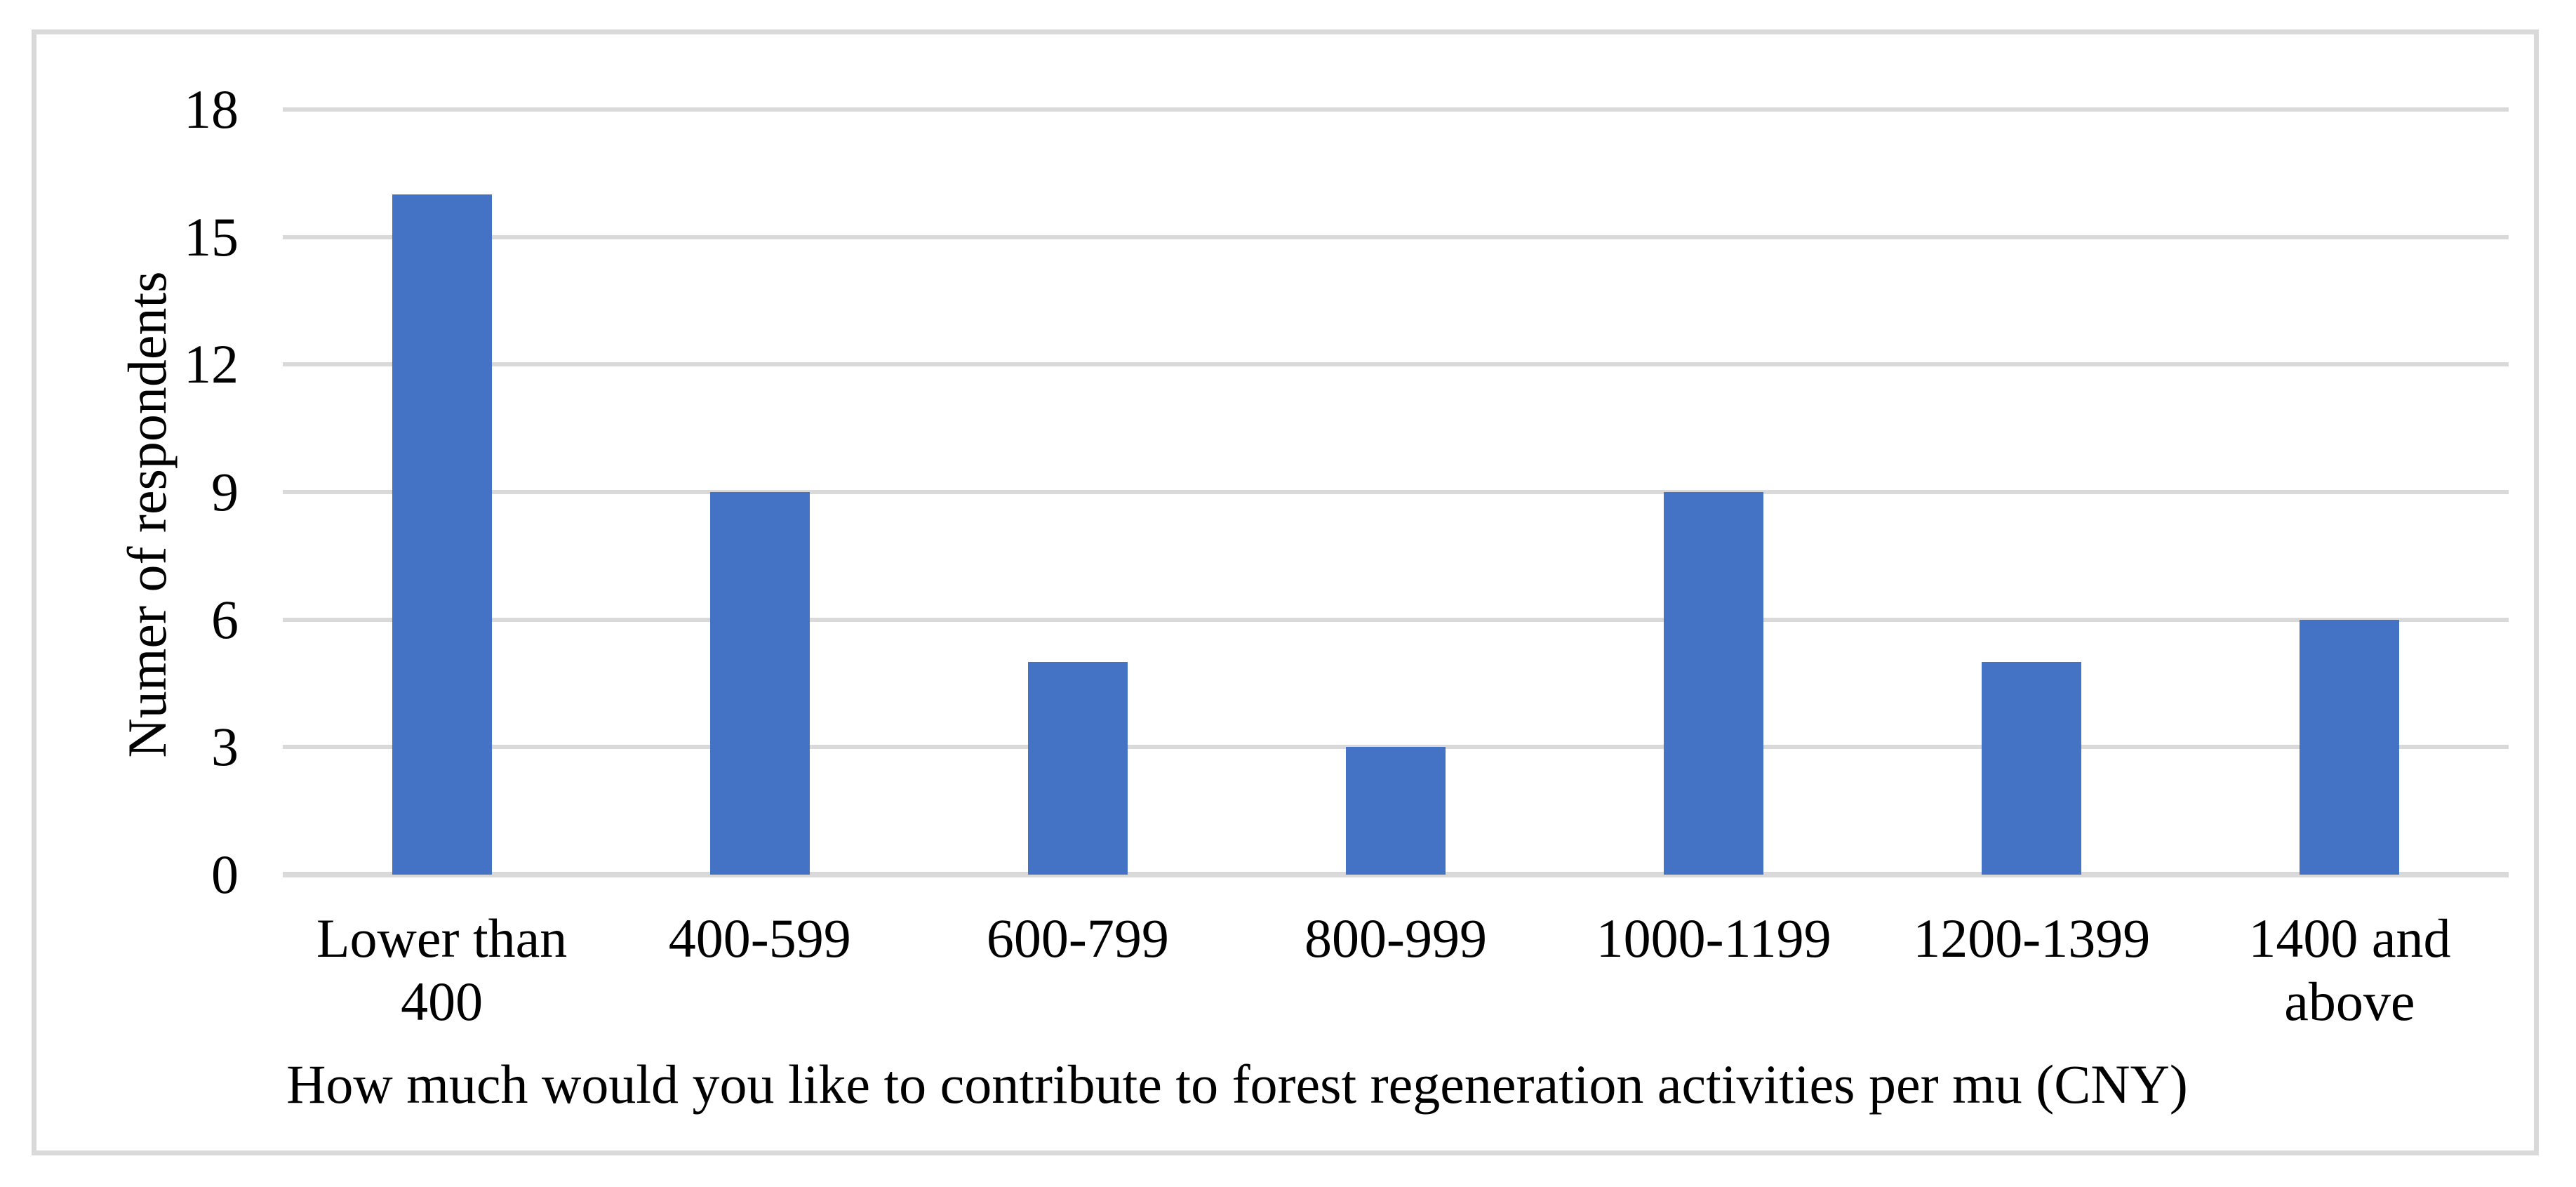  What do you see at coordinates (211, 109) in the screenshot?
I see `y-tick-label: 18` at bounding box center [211, 109].